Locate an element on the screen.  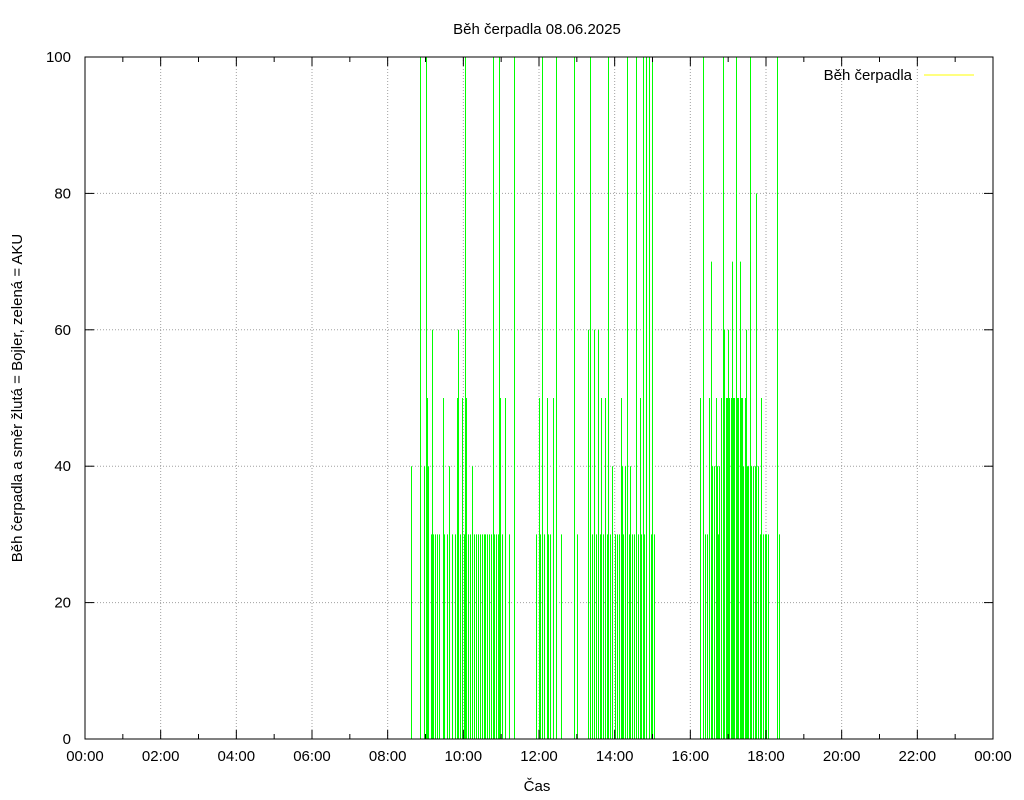
x-tick-label: 22:00 is located at coordinates (918, 756).